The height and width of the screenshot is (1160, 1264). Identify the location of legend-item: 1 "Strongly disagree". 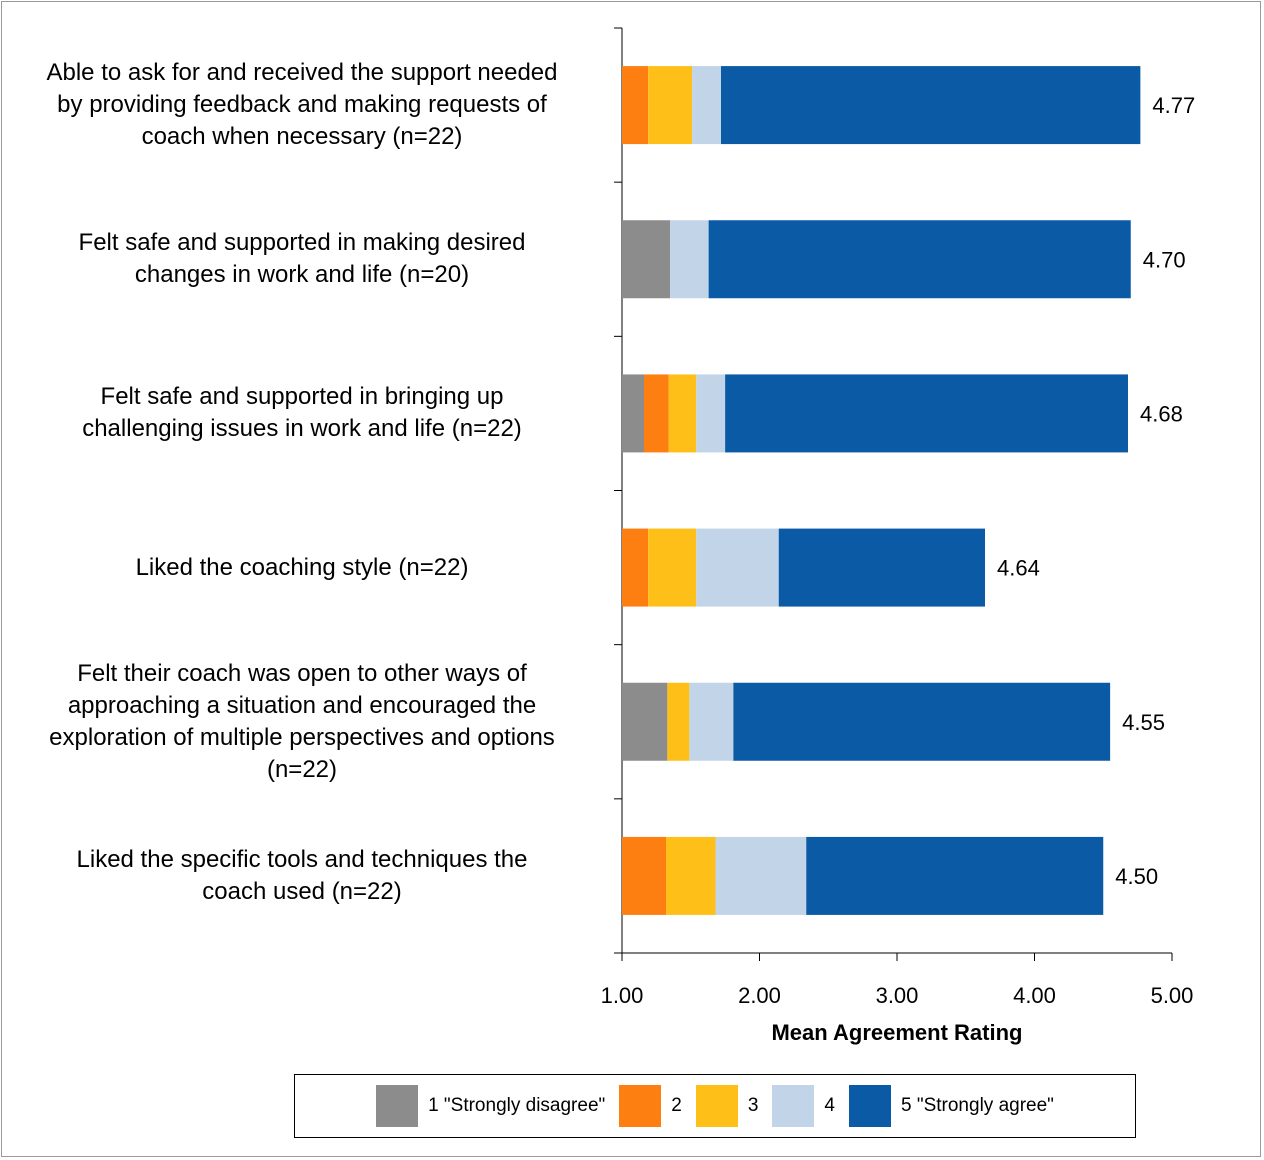
(490, 1106).